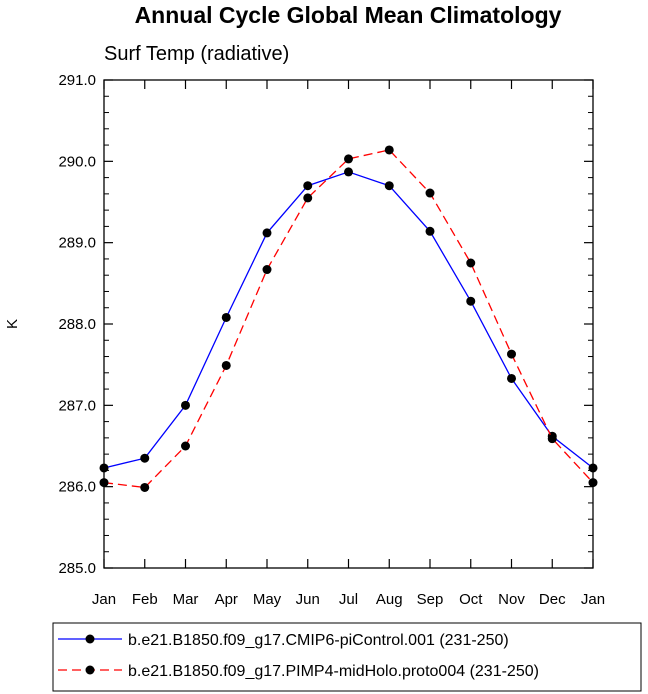 The image size is (648, 694). I want to click on x-tick-label: Jul, so click(348, 599).